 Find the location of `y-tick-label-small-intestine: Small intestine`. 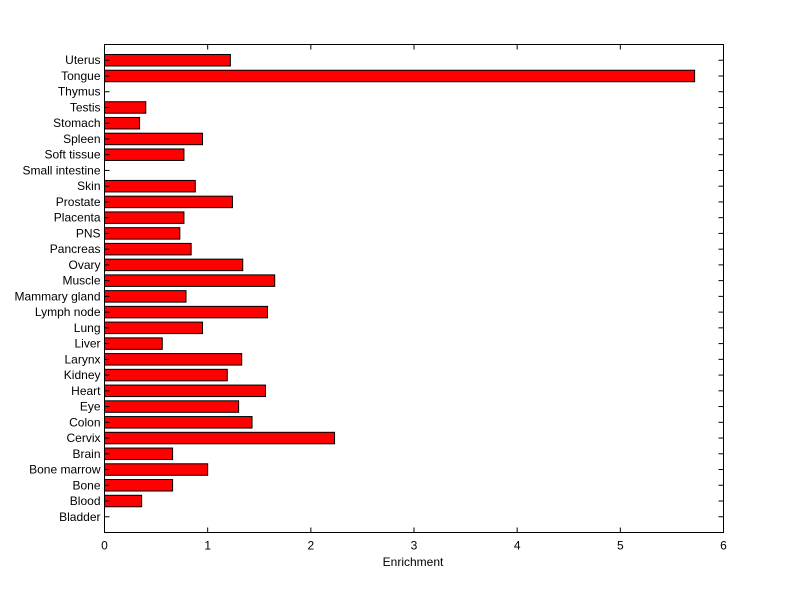

y-tick-label-small-intestine: Small intestine is located at coordinates (61, 170).